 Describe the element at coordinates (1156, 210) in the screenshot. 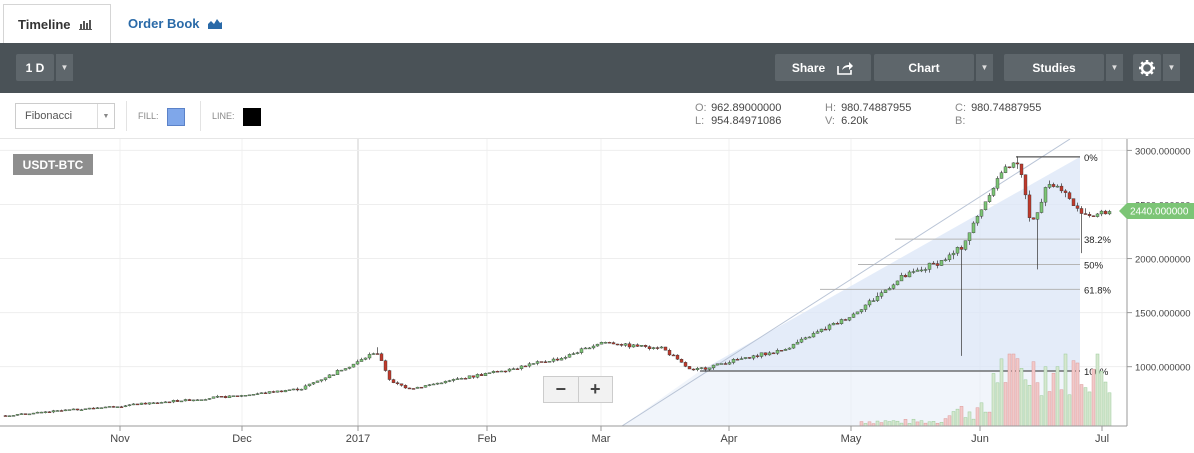

I see `current-price-tag` at that location.